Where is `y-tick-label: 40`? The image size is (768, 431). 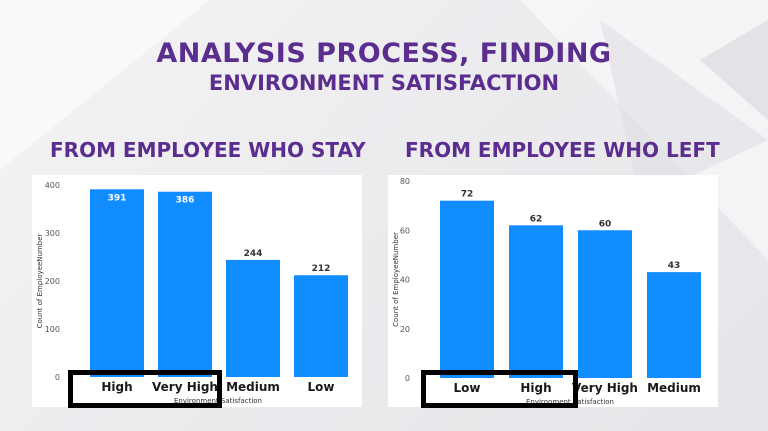 y-tick-label: 40 is located at coordinates (405, 280).